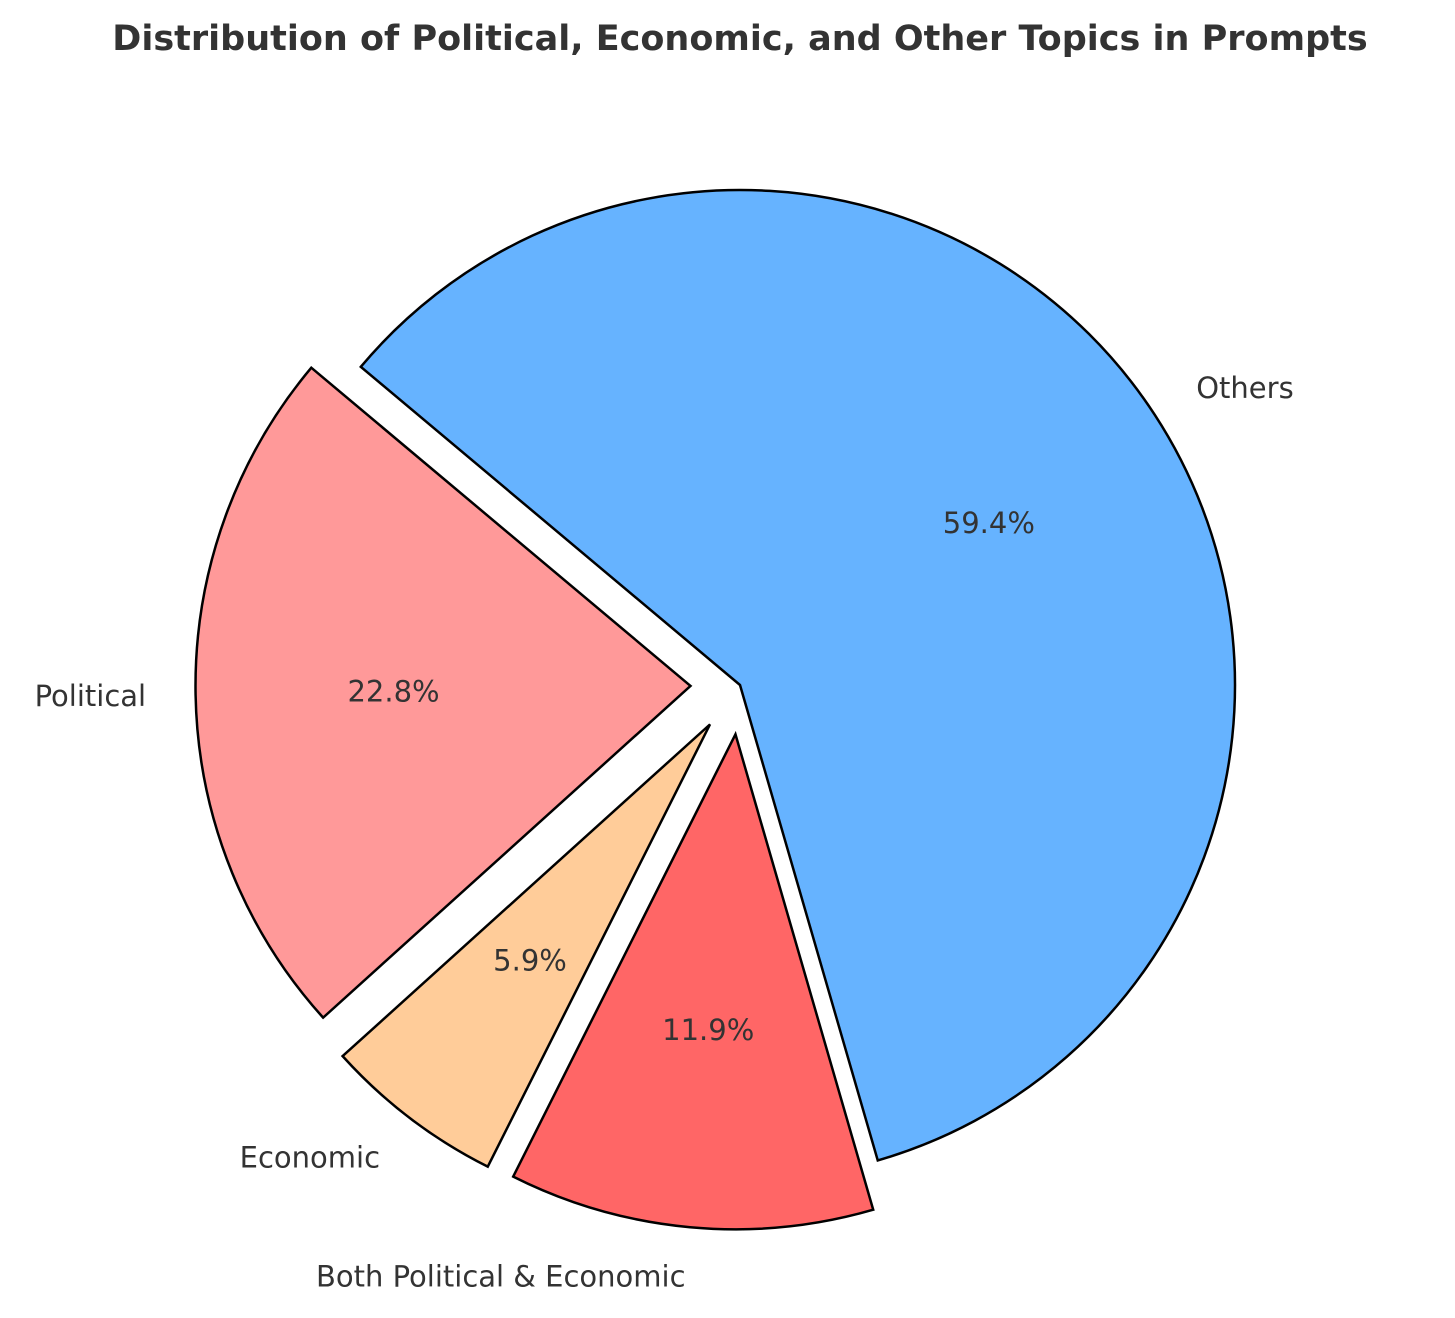  I want to click on pct-label-both-political-and-economic: 11.9%, so click(708, 1030).